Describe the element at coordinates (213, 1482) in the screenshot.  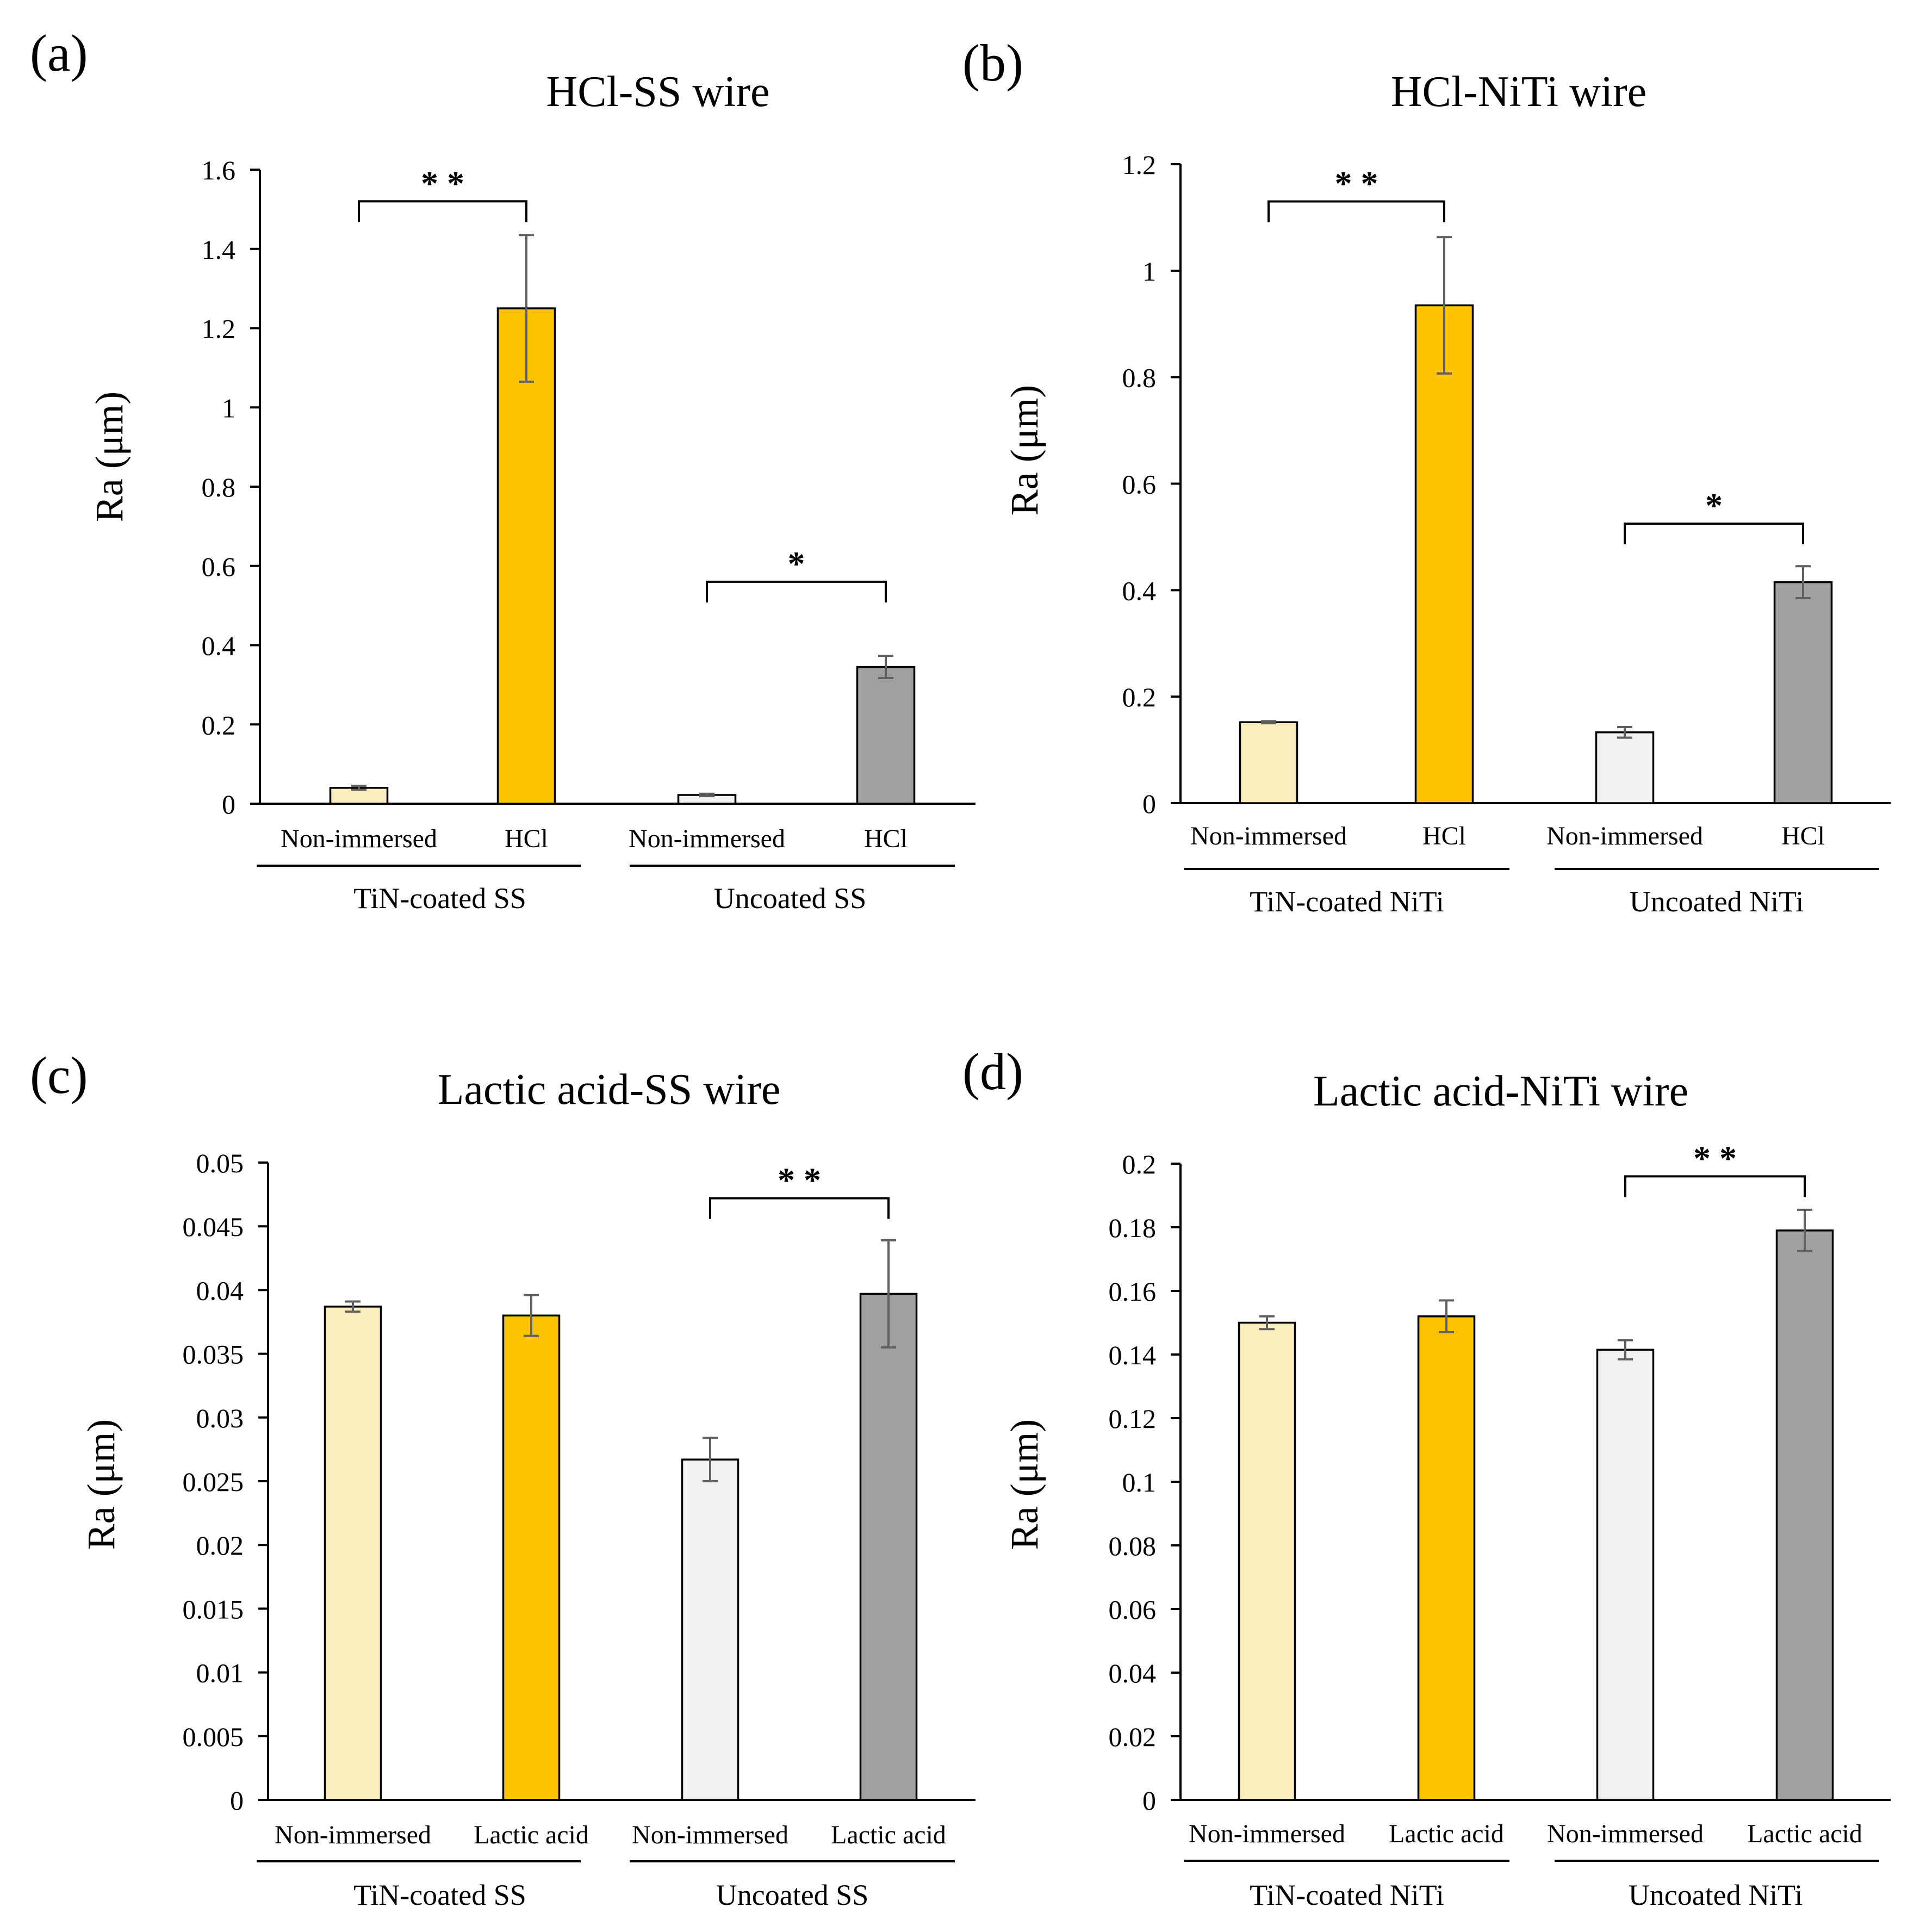
I see `y-tick-label: 0.025` at that location.